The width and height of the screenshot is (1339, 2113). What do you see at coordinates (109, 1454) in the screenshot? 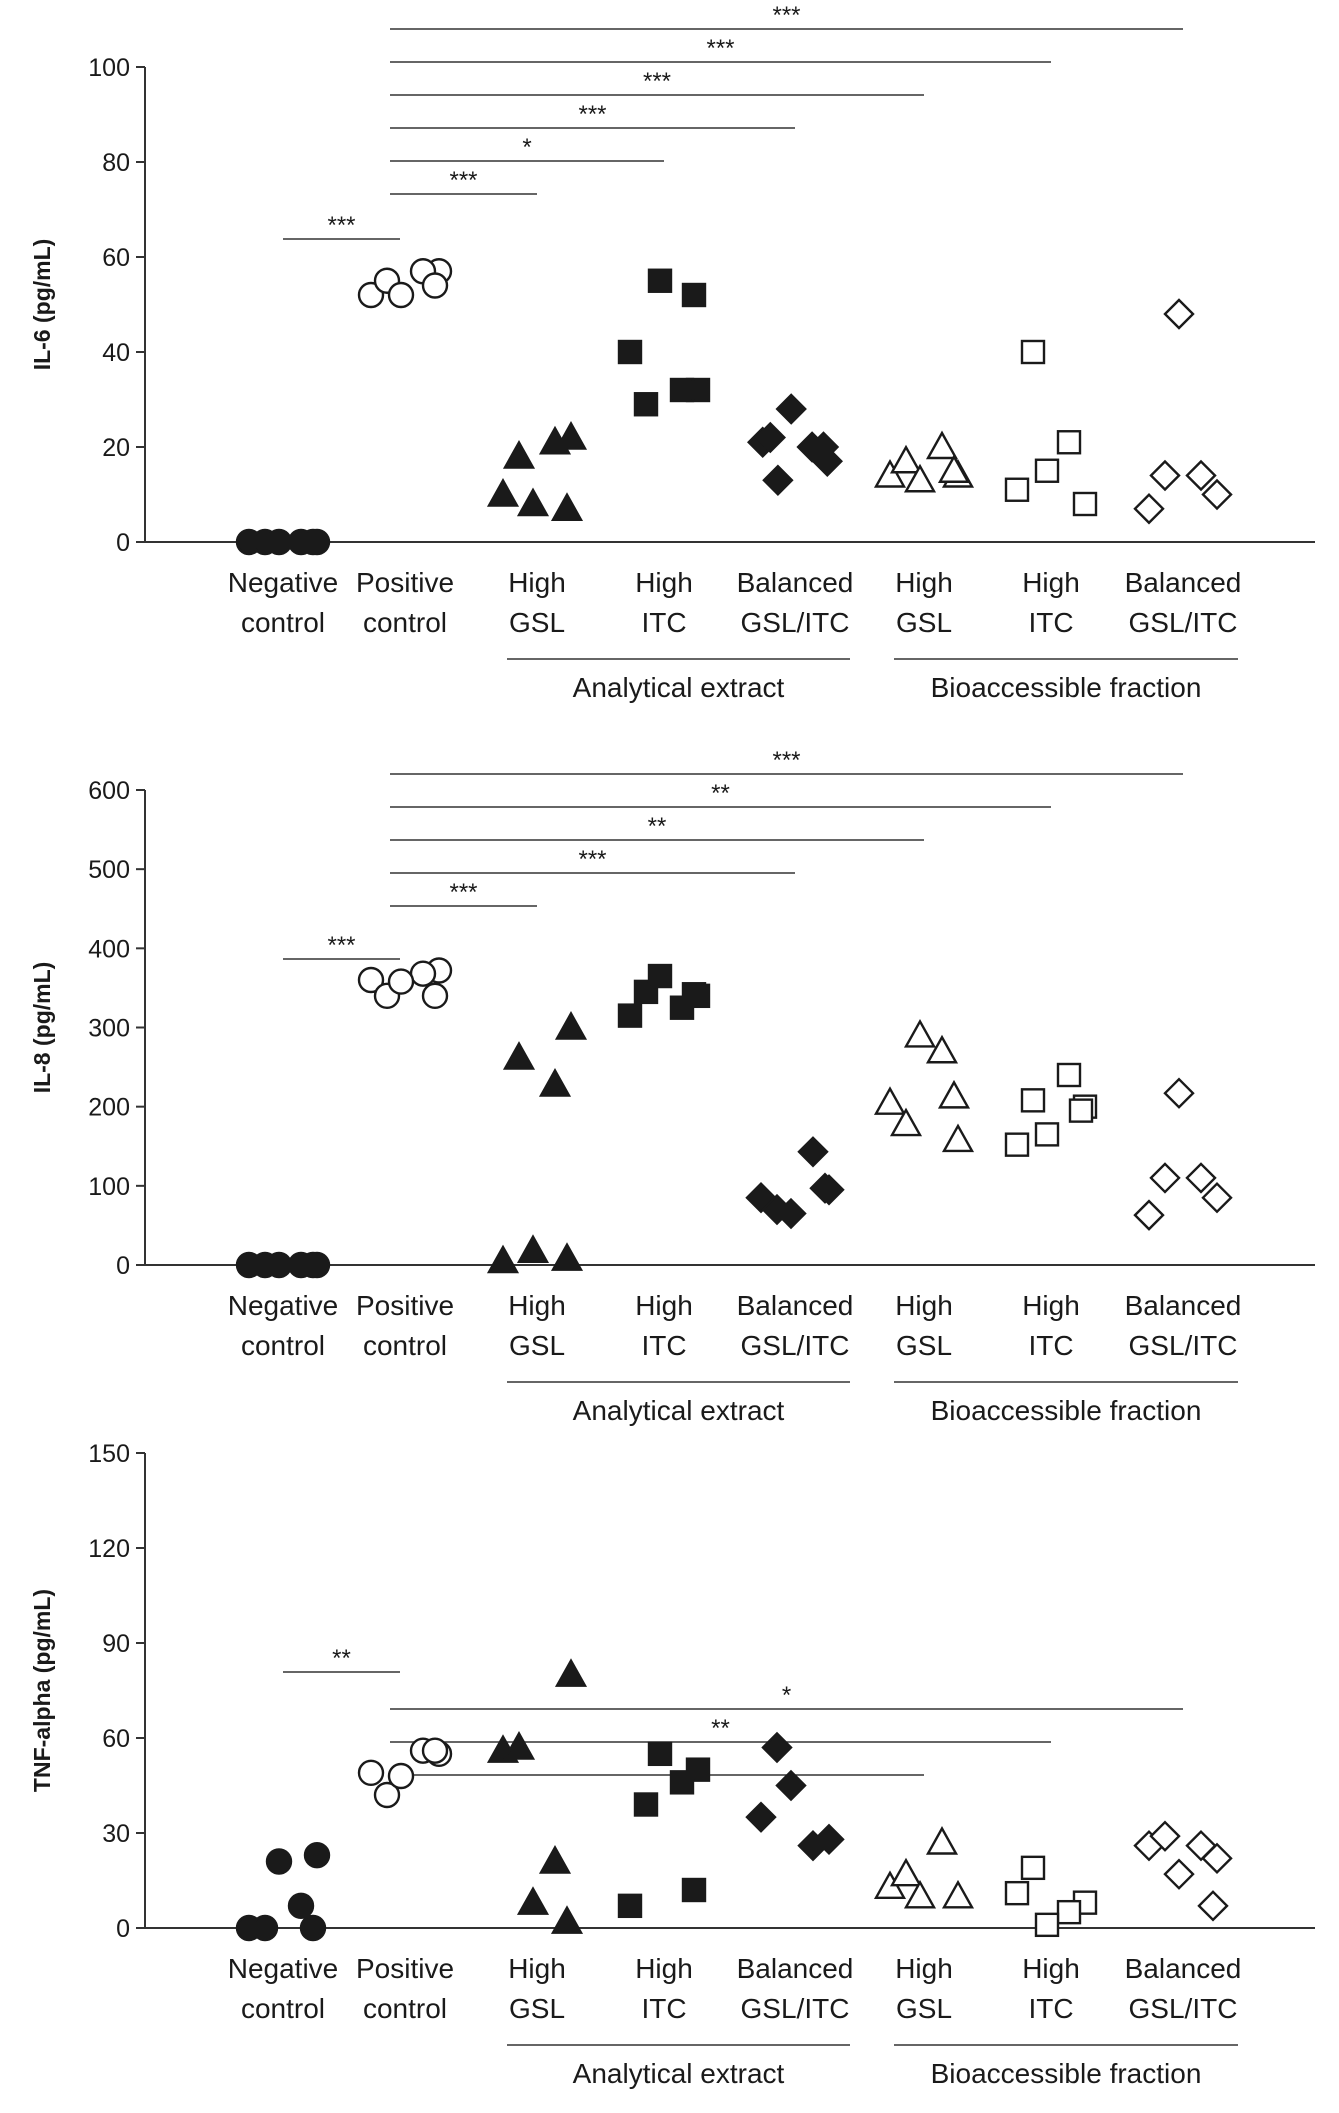
I see `y-tick-label: 150` at bounding box center [109, 1454].